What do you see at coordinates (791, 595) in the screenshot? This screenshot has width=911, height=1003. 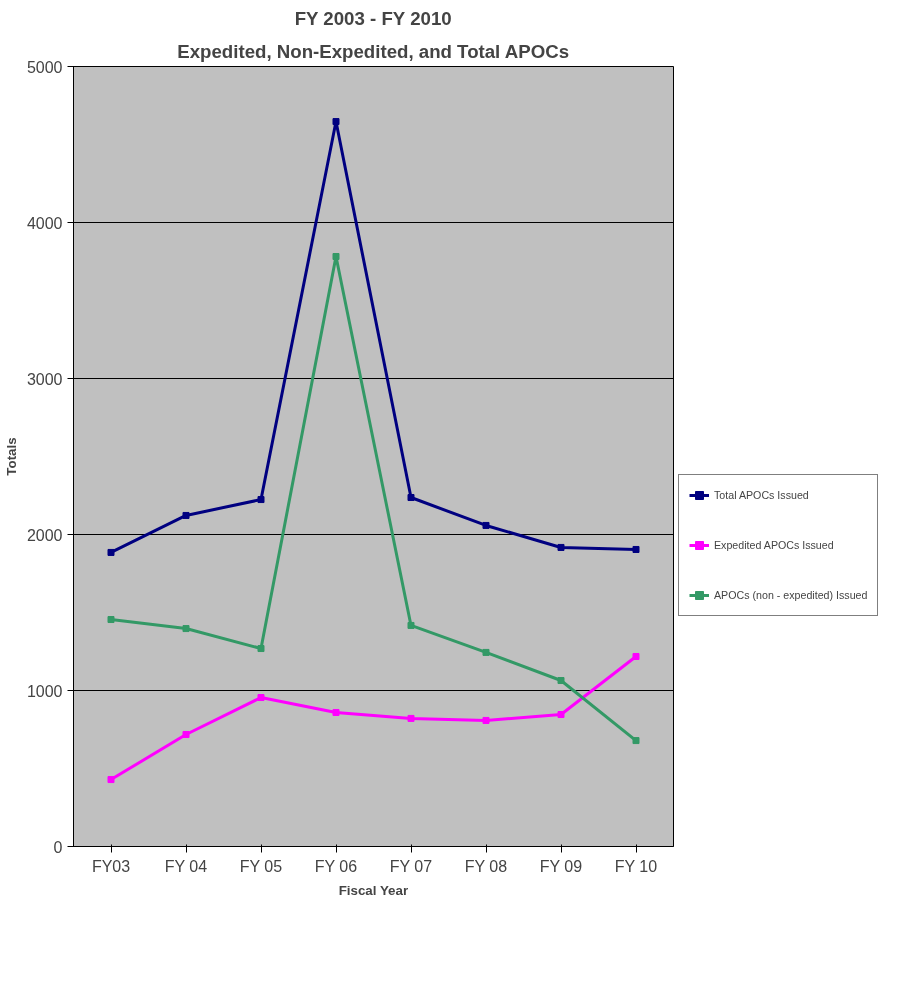 I see `legend-label: APOCs (non - expedited) Issued` at bounding box center [791, 595].